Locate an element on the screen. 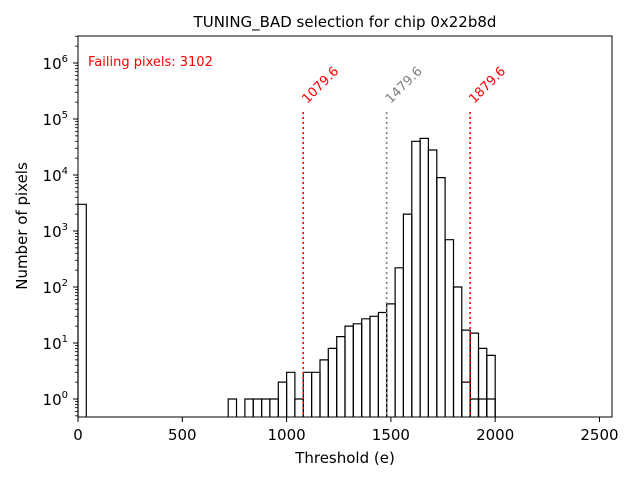  y-axis-ticks: 10⁰ 10¹ 10² 10³ 10⁴ 10⁵ 10⁶ is located at coordinates (60, 226).